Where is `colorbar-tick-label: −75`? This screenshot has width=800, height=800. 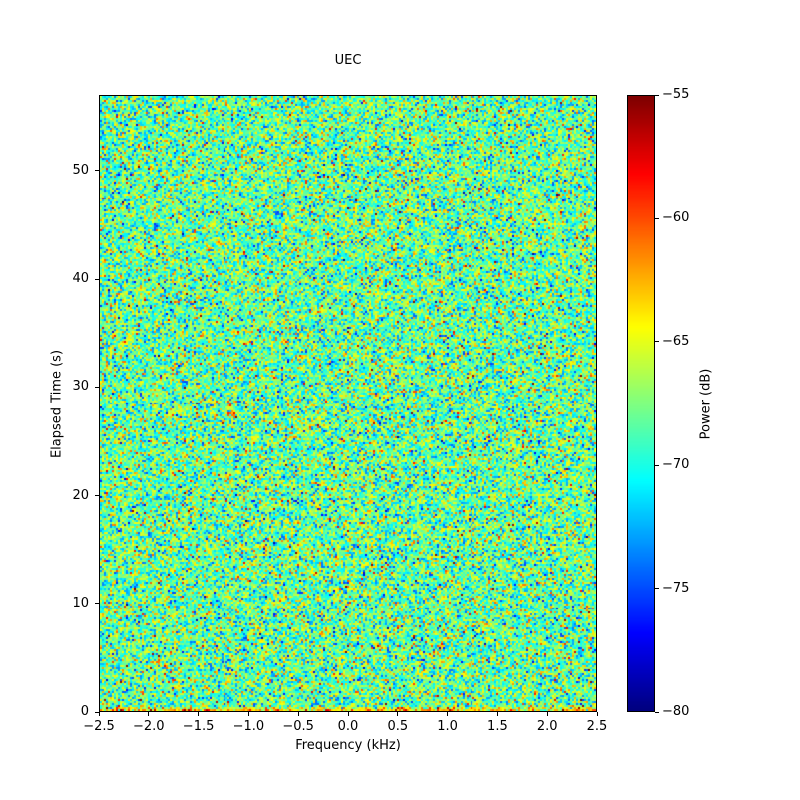 colorbar-tick-label: −75 is located at coordinates (676, 588).